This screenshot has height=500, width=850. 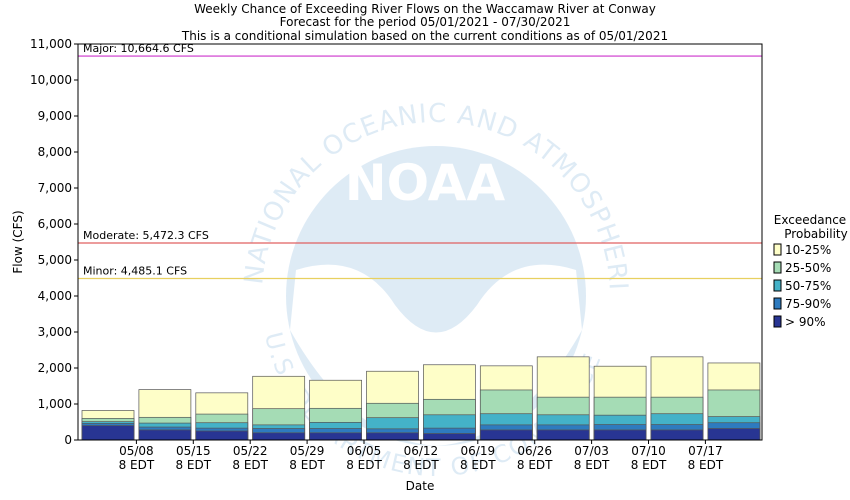 I want to click on y-tick-label: 7,000, so click(x=55, y=188).